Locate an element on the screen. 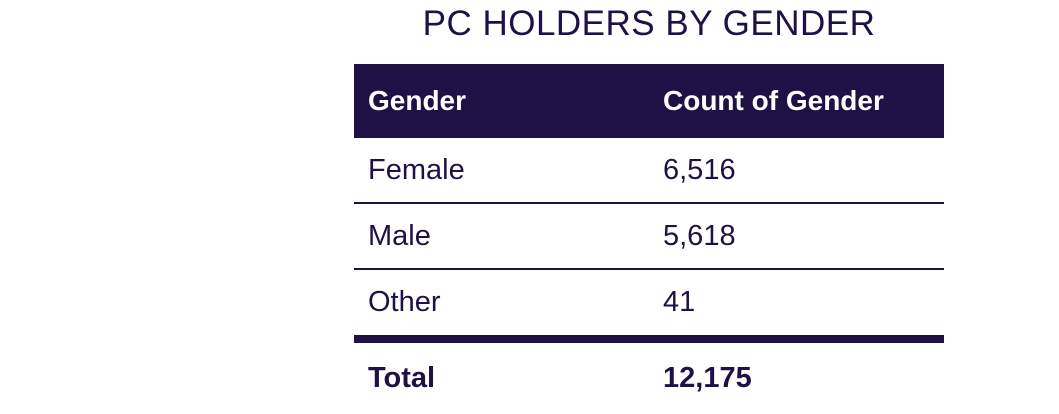 This screenshot has width=1059, height=414. count-cell: 41 is located at coordinates (679, 302).